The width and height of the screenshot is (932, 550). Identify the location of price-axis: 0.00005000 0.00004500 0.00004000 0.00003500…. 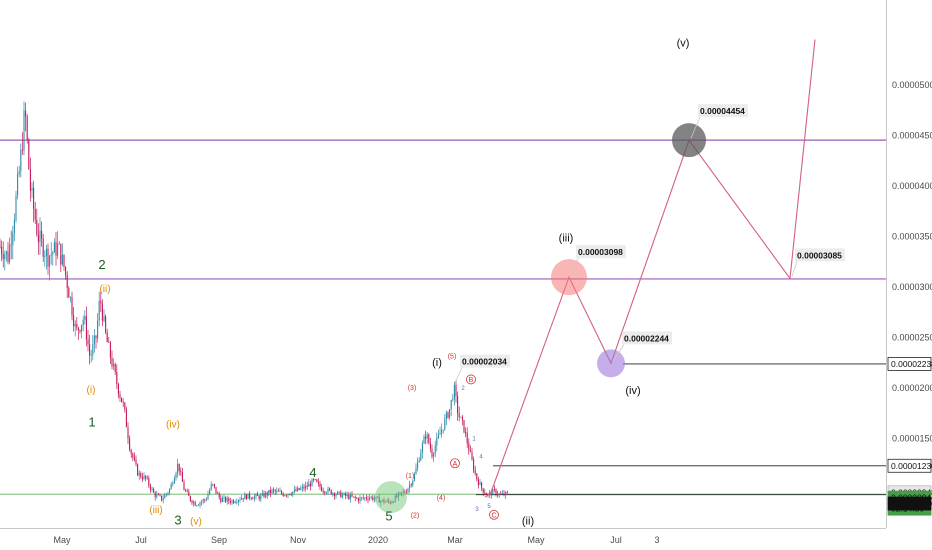
(912, 262).